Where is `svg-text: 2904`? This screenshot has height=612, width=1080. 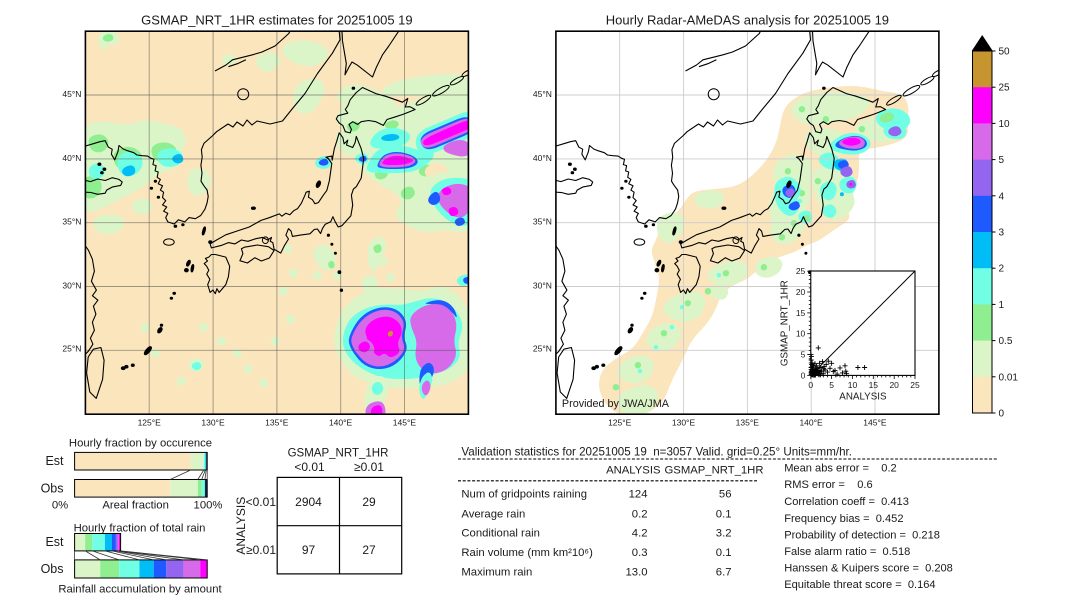
svg-text: 2904 is located at coordinates (308, 502).